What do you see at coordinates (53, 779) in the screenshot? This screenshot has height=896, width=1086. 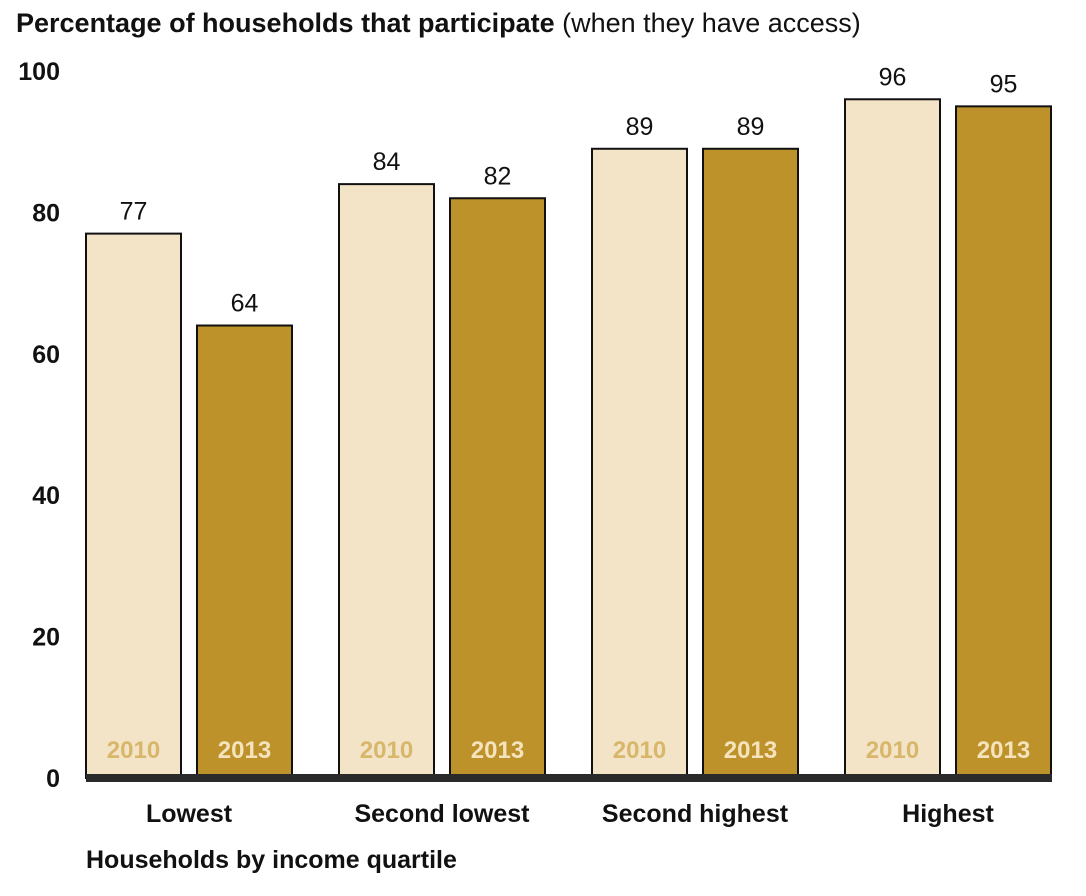 I see `y-tick-label: 0` at bounding box center [53, 779].